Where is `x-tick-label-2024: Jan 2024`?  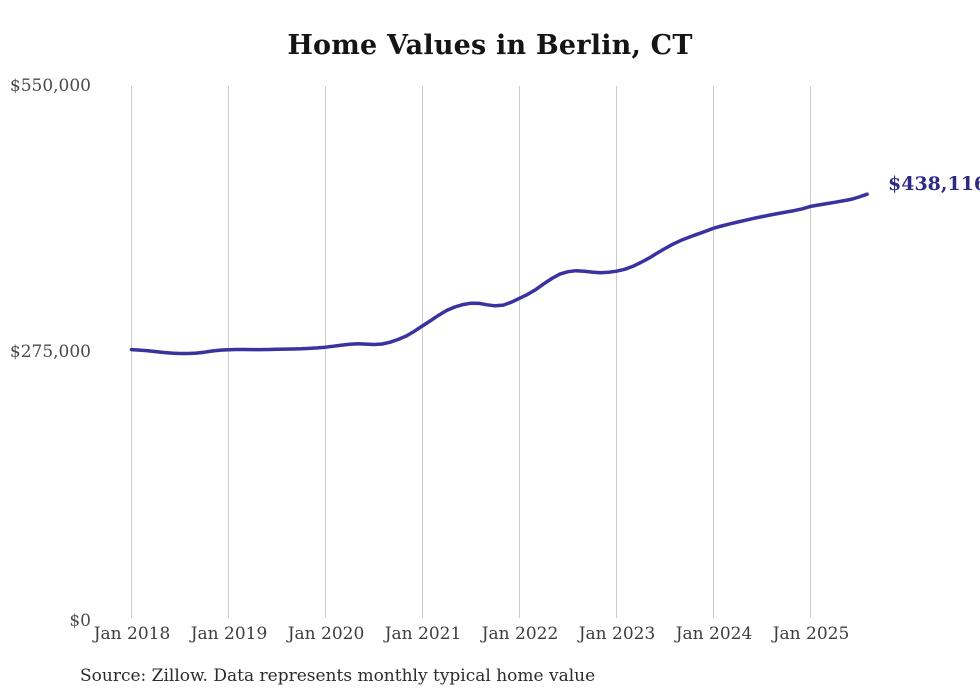 x-tick-label-2024: Jan 2024 is located at coordinates (714, 634).